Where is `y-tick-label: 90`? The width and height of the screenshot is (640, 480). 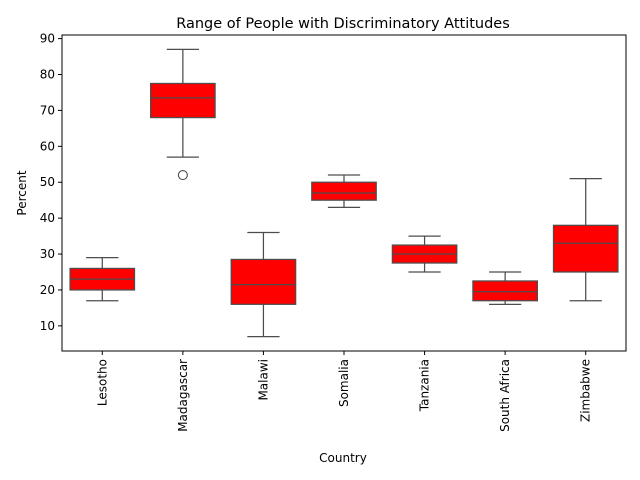 y-tick-label: 90 is located at coordinates (47, 39).